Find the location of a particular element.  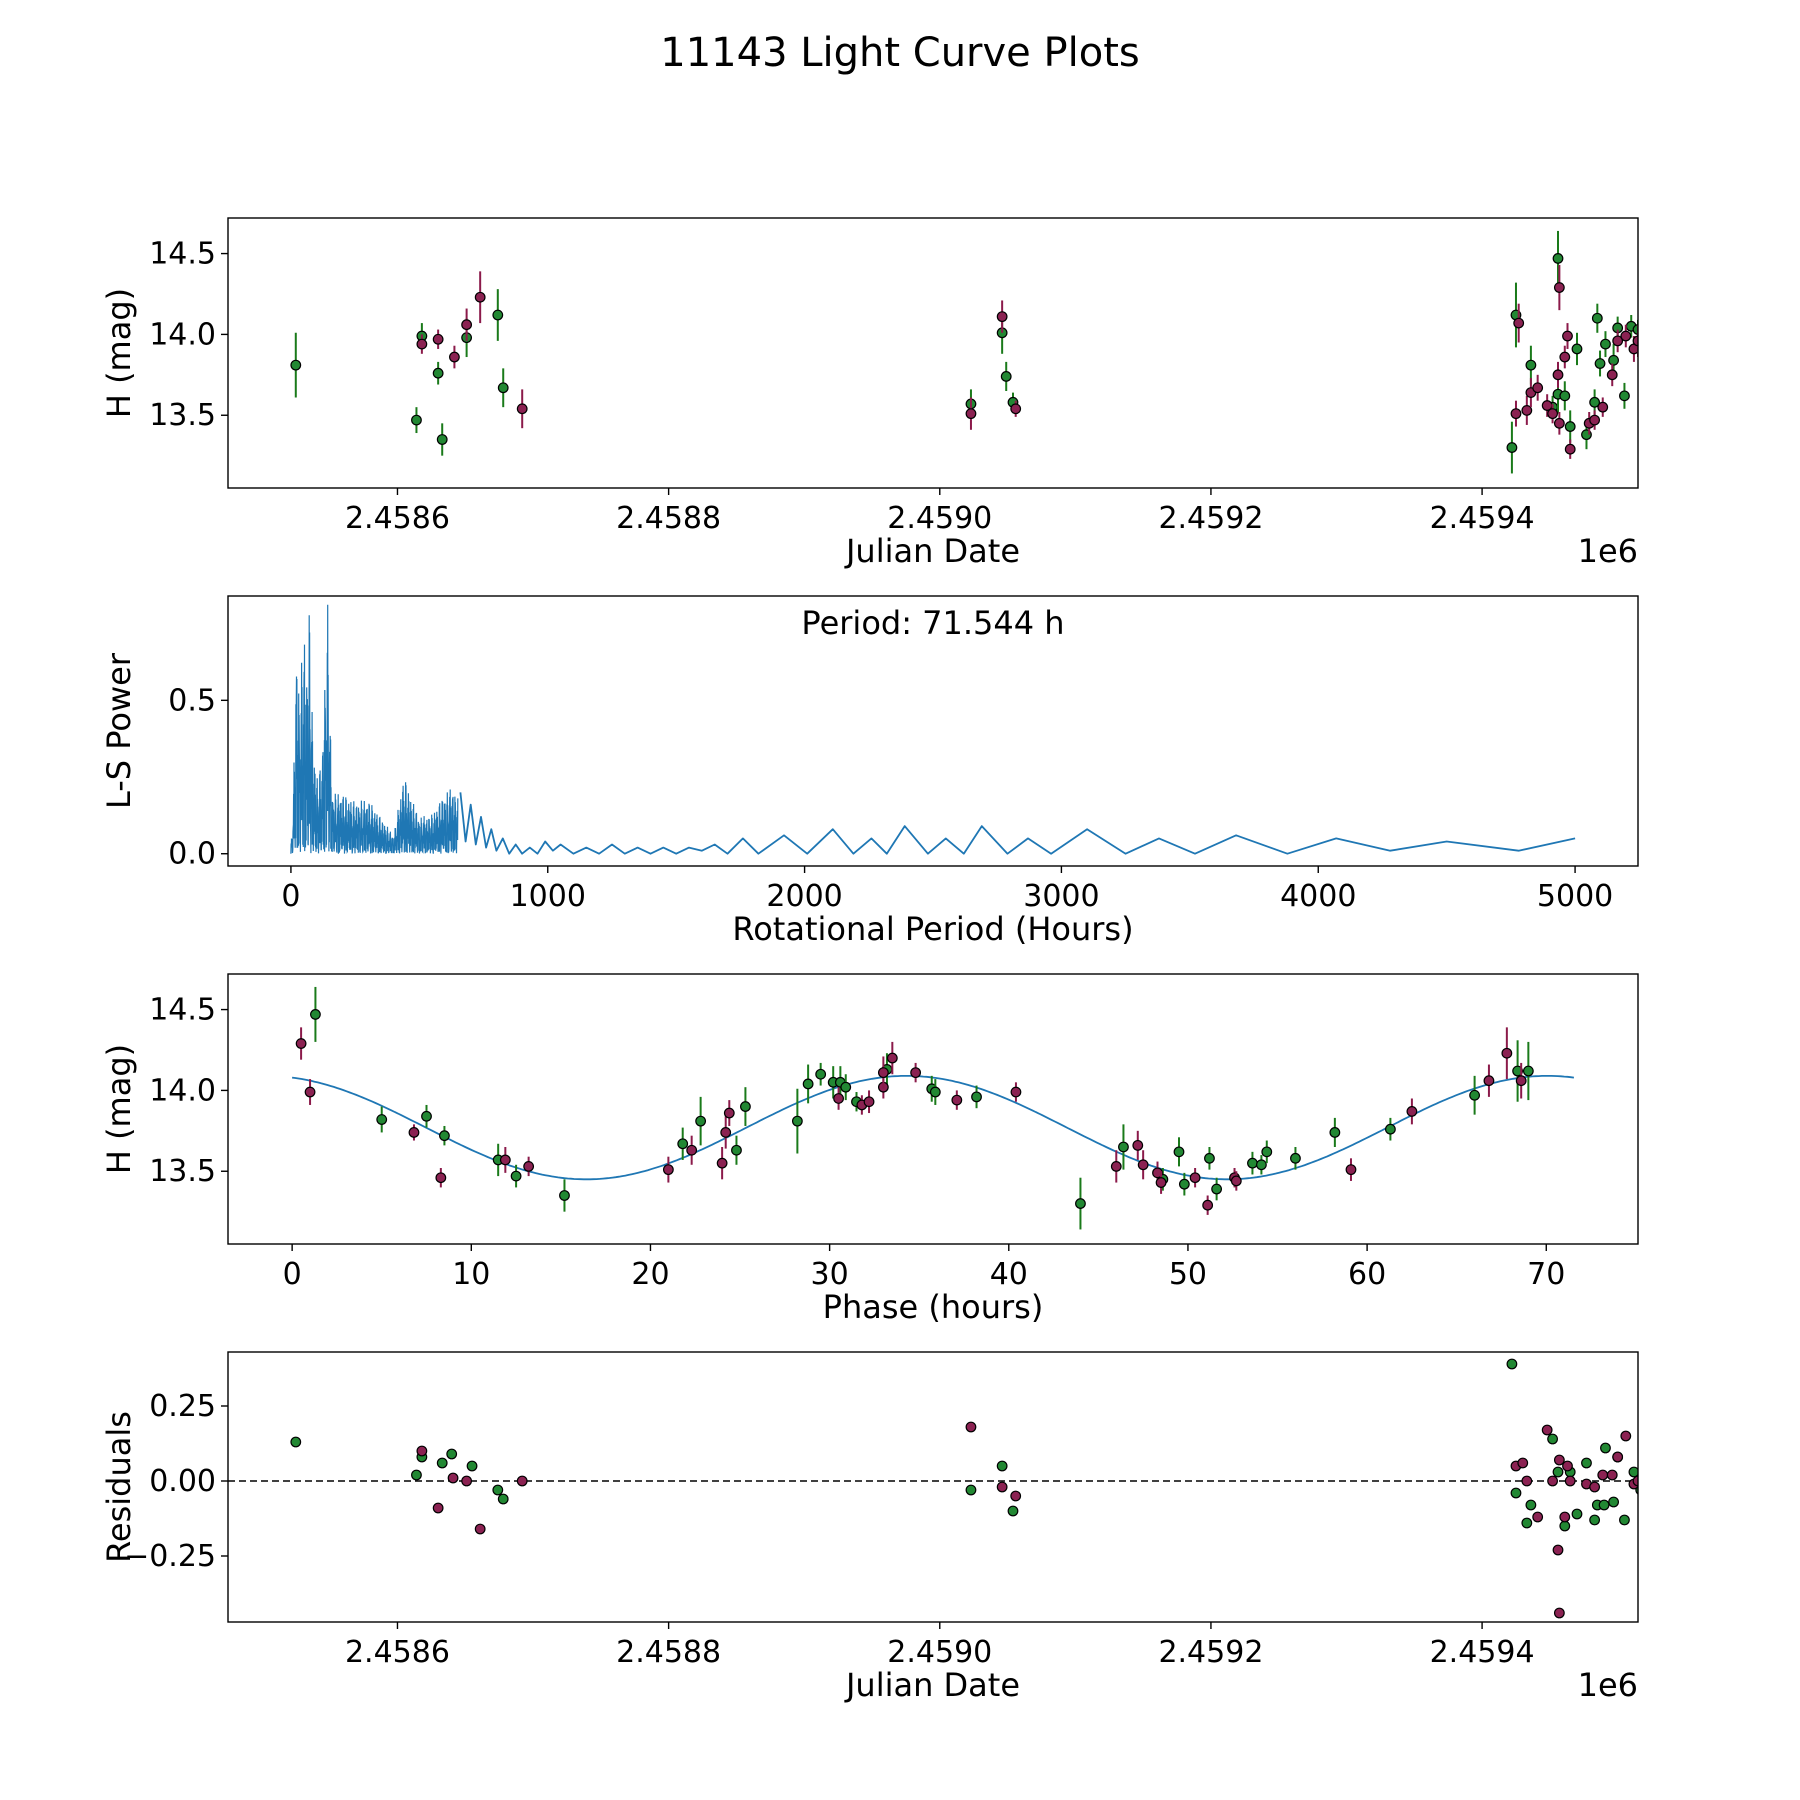

residuals-ytick-label-1: 0.00 is located at coordinates (182, 1481).